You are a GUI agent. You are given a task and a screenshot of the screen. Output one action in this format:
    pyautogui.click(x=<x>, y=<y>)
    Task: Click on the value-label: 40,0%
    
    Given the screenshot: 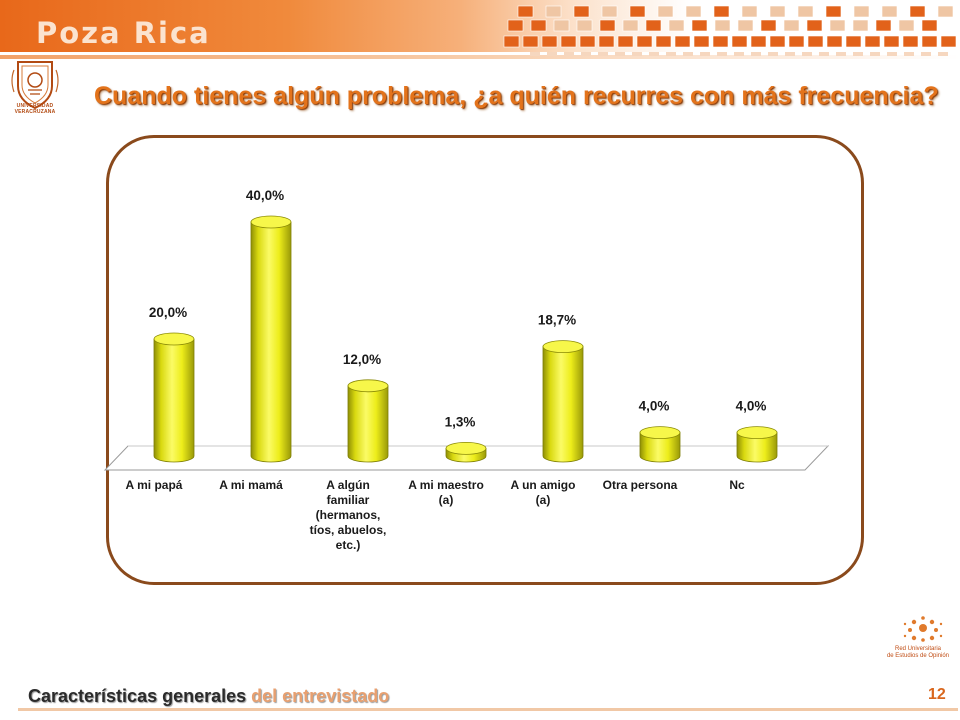 What is the action you would take?
    pyautogui.click(x=265, y=195)
    